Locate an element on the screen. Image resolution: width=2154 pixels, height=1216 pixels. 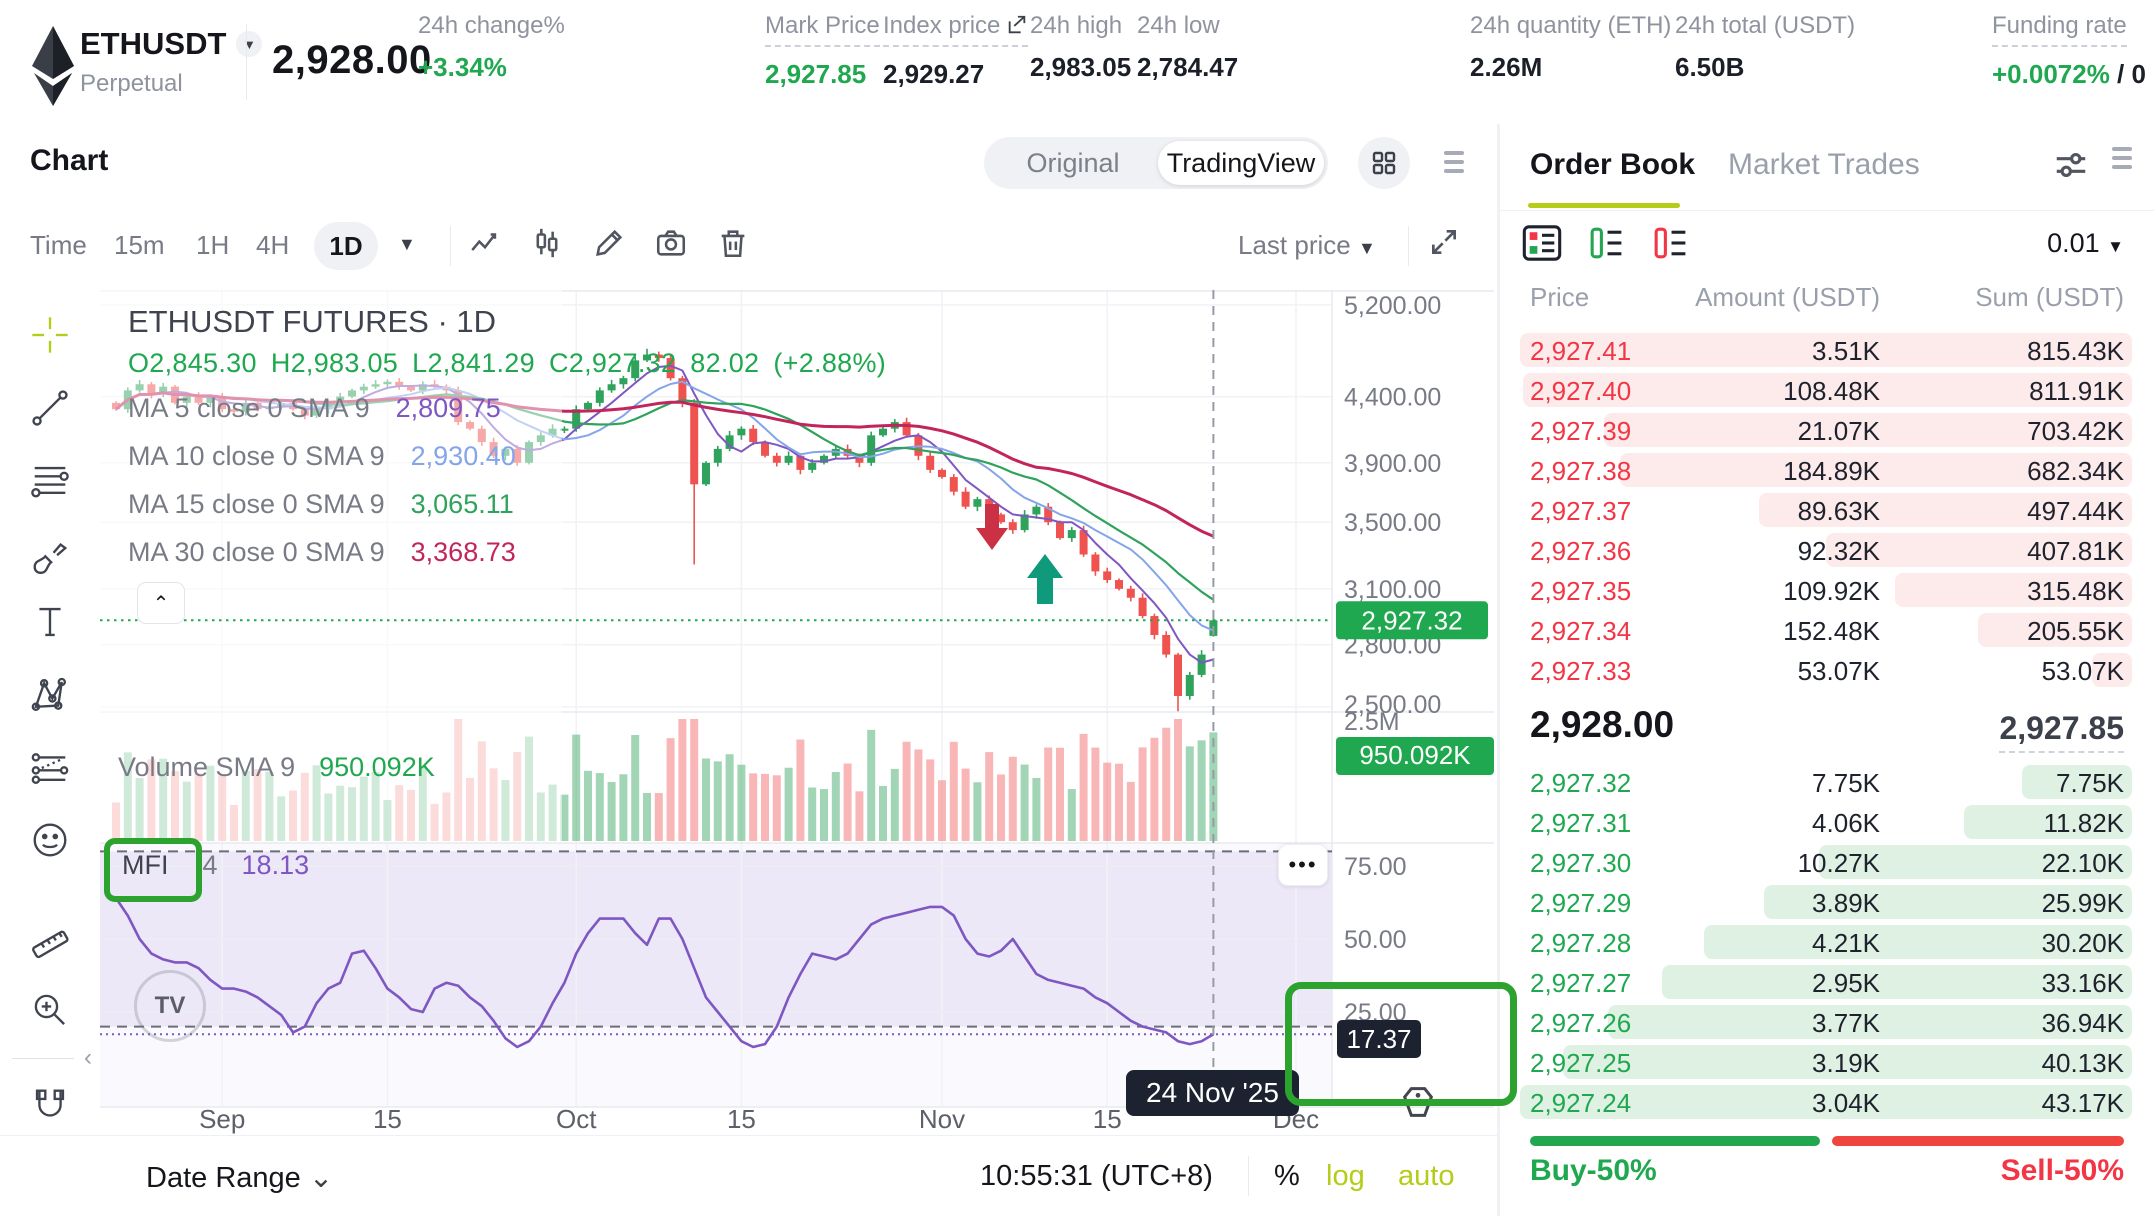
symbol-selector: ETHUSDT ▼ is located at coordinates (171, 44).